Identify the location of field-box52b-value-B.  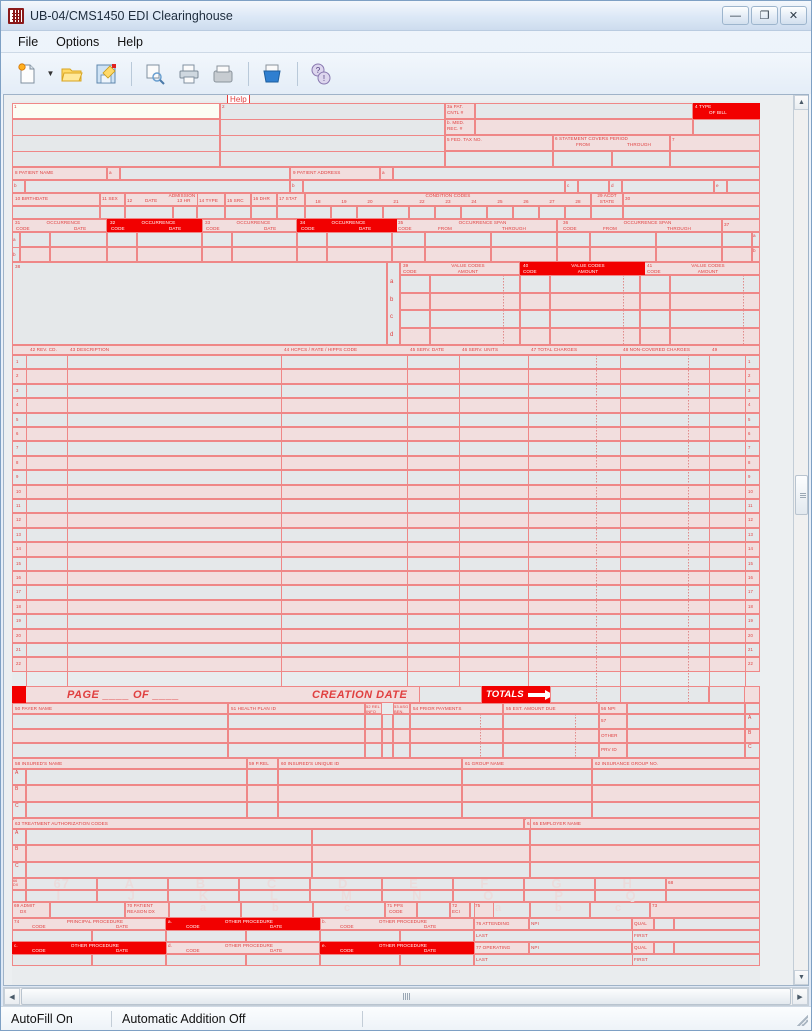
(387, 736).